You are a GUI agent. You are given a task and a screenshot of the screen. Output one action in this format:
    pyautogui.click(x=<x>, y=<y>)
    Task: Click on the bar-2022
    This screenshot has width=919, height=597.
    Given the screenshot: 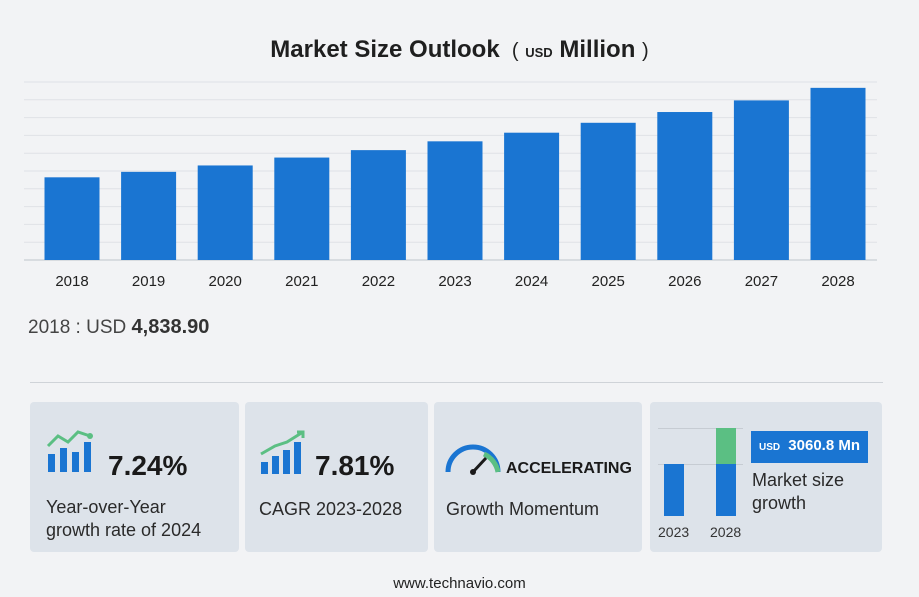 What is the action you would take?
    pyautogui.click(x=378, y=205)
    